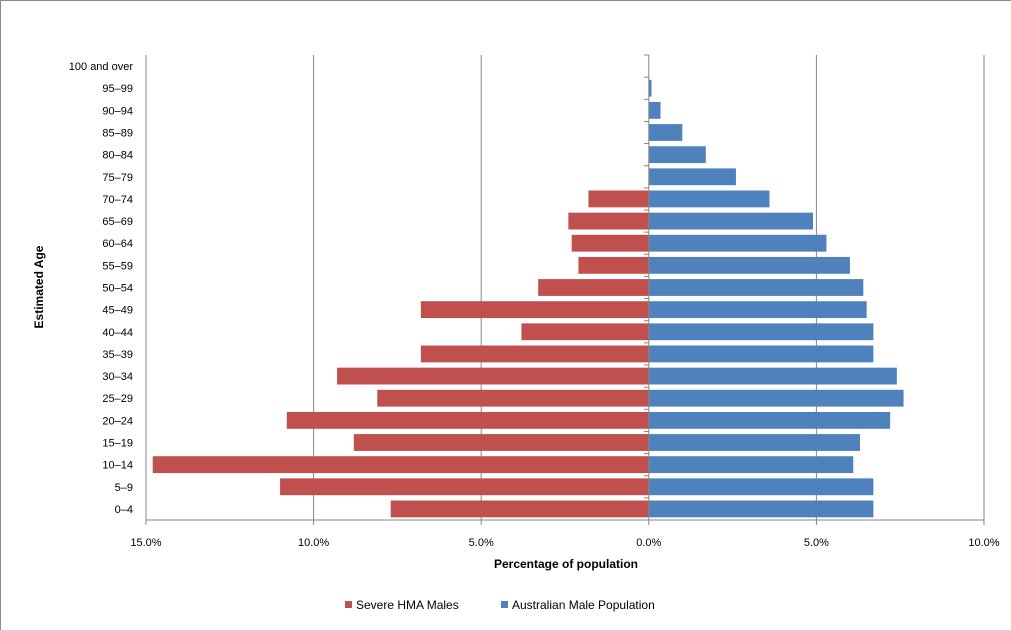 This screenshot has height=630, width=1011. I want to click on y-tick-label: 45–49, so click(117, 311).